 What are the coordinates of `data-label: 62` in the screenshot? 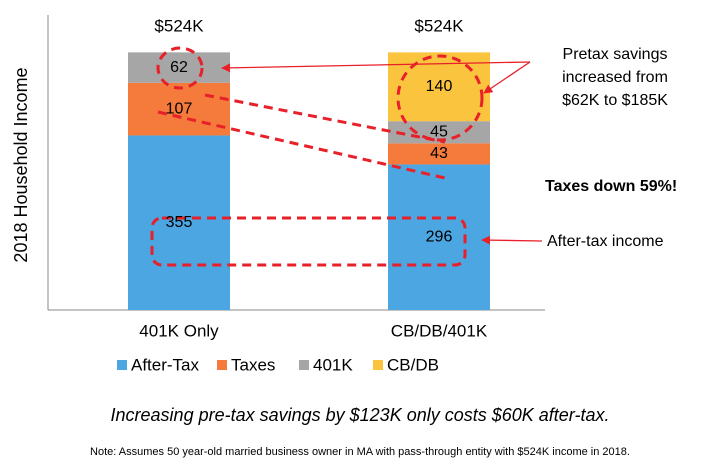 It's located at (179, 67).